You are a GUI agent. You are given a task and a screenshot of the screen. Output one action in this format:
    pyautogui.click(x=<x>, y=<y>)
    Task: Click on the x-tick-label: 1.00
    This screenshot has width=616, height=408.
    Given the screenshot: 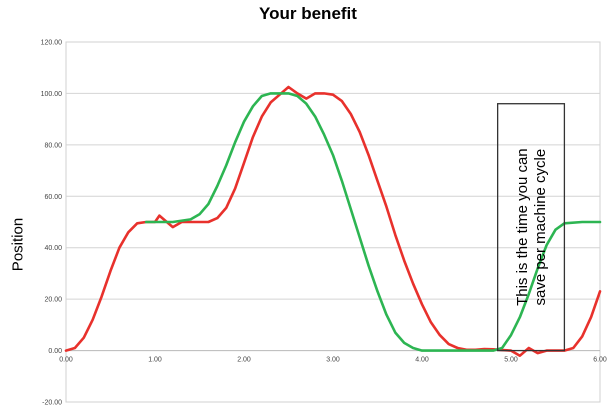 What is the action you would take?
    pyautogui.click(x=155, y=360)
    